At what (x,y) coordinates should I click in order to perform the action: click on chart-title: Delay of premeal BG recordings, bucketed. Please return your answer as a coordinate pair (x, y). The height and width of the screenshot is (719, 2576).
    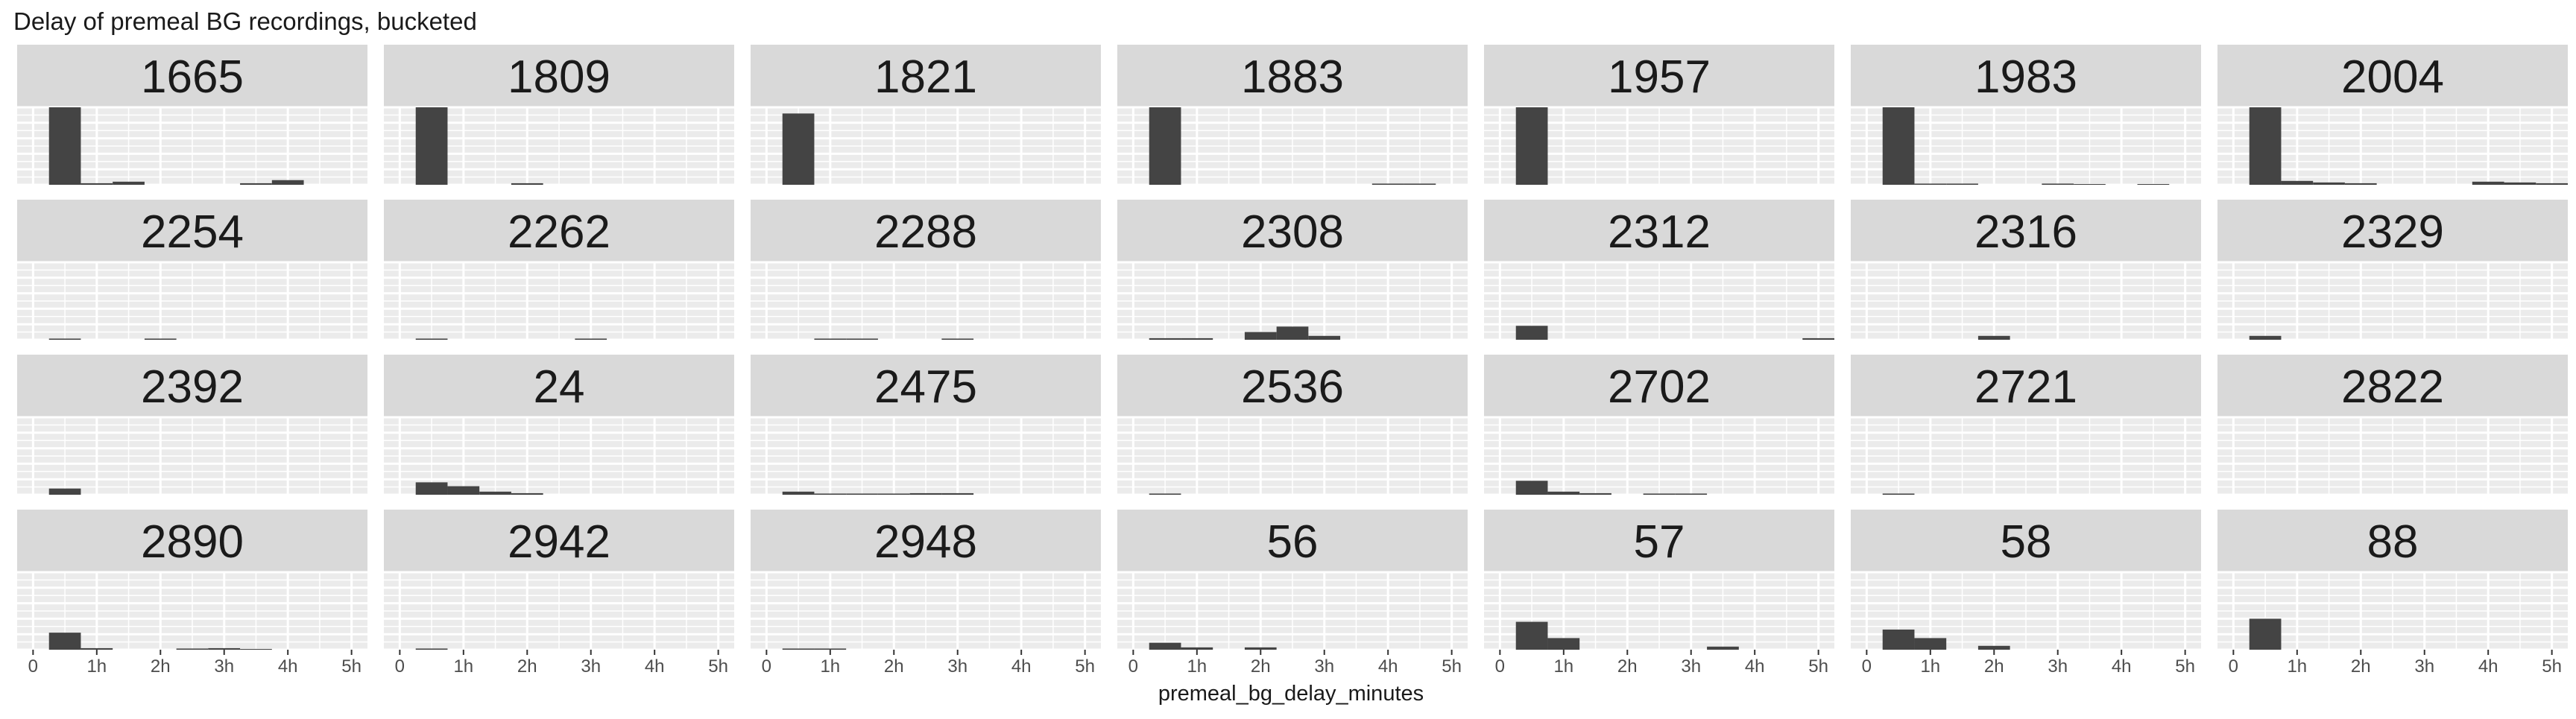
    Looking at the image, I should click on (245, 21).